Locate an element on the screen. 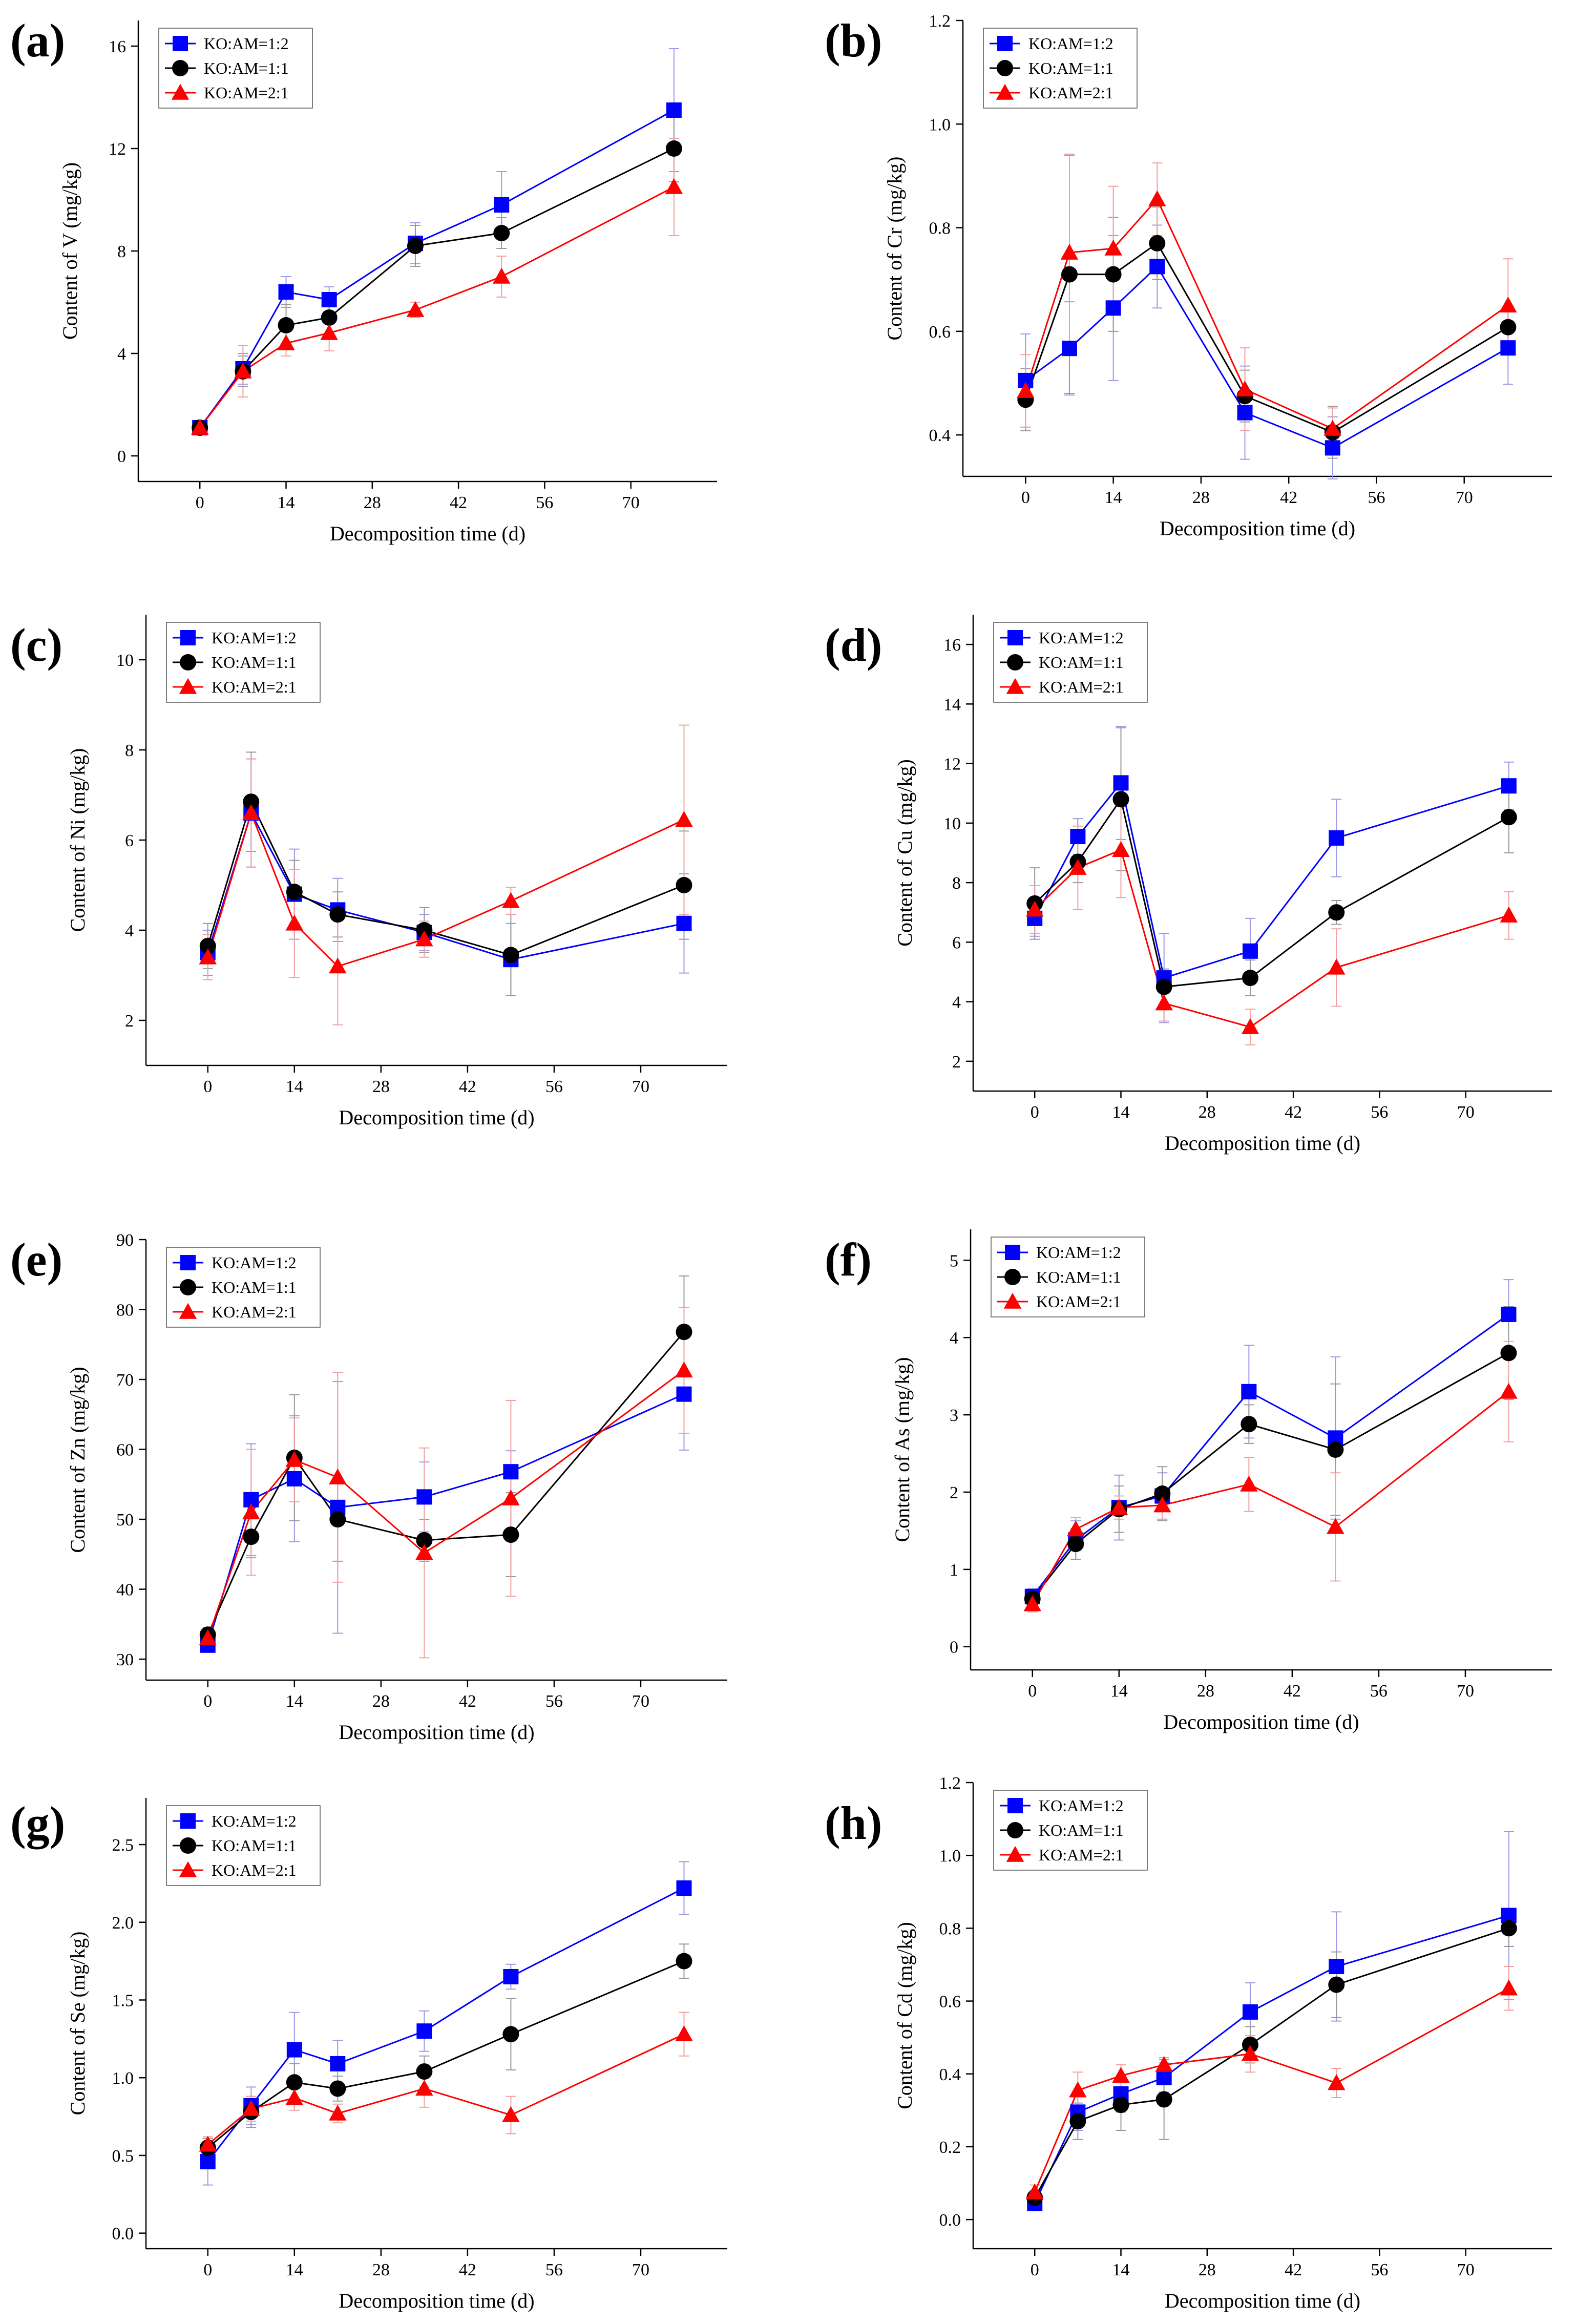 This screenshot has width=1576, height=2324. y-tick-label: 0.6 is located at coordinates (950, 2002).